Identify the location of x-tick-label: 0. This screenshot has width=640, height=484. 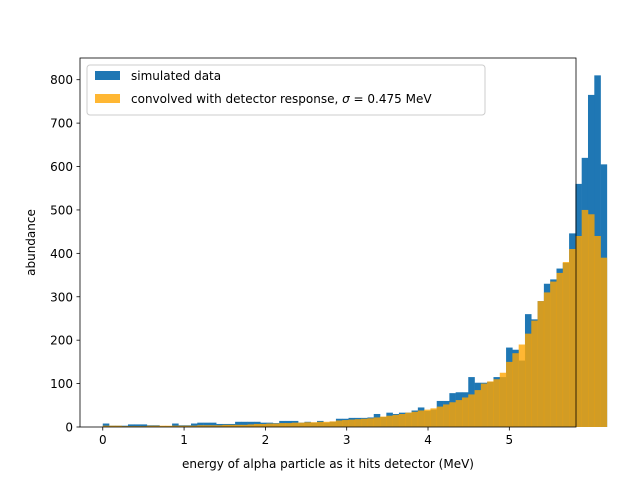
(103, 440).